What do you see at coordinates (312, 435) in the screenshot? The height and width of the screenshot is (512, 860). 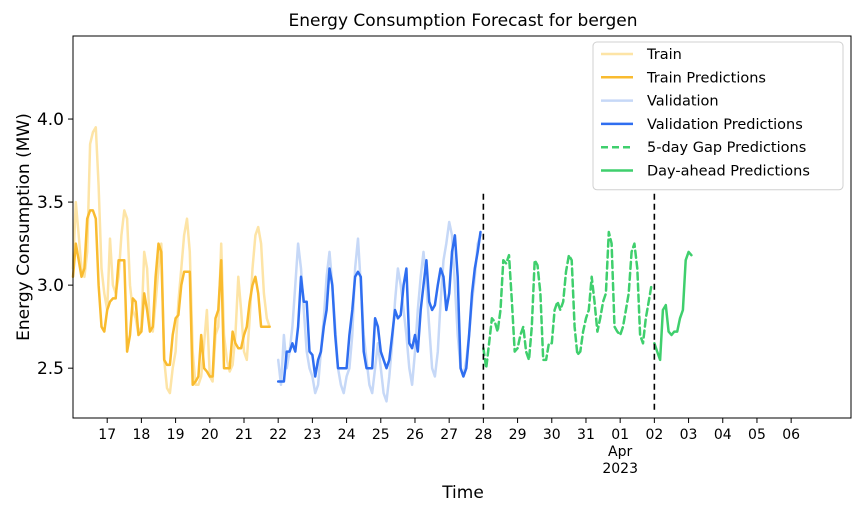 I see `x-tick-label: 23` at bounding box center [312, 435].